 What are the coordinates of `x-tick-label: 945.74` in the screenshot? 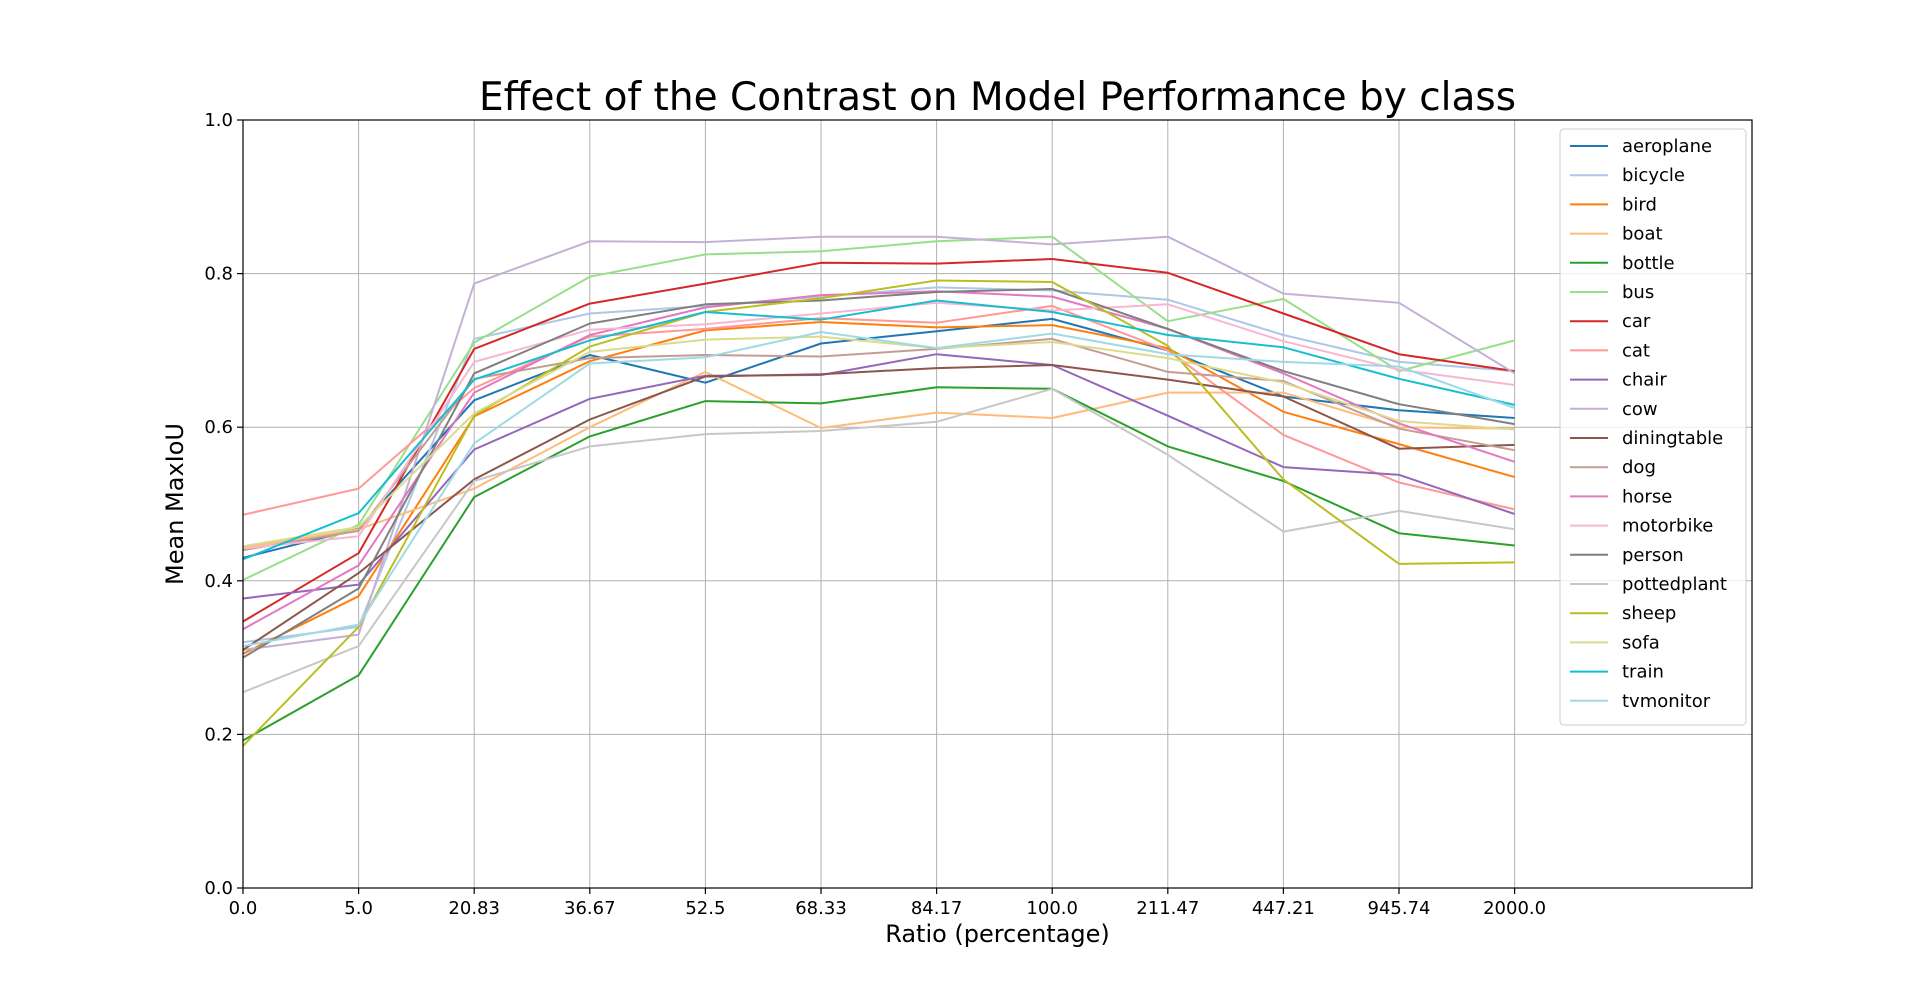 It's located at (1399, 908).